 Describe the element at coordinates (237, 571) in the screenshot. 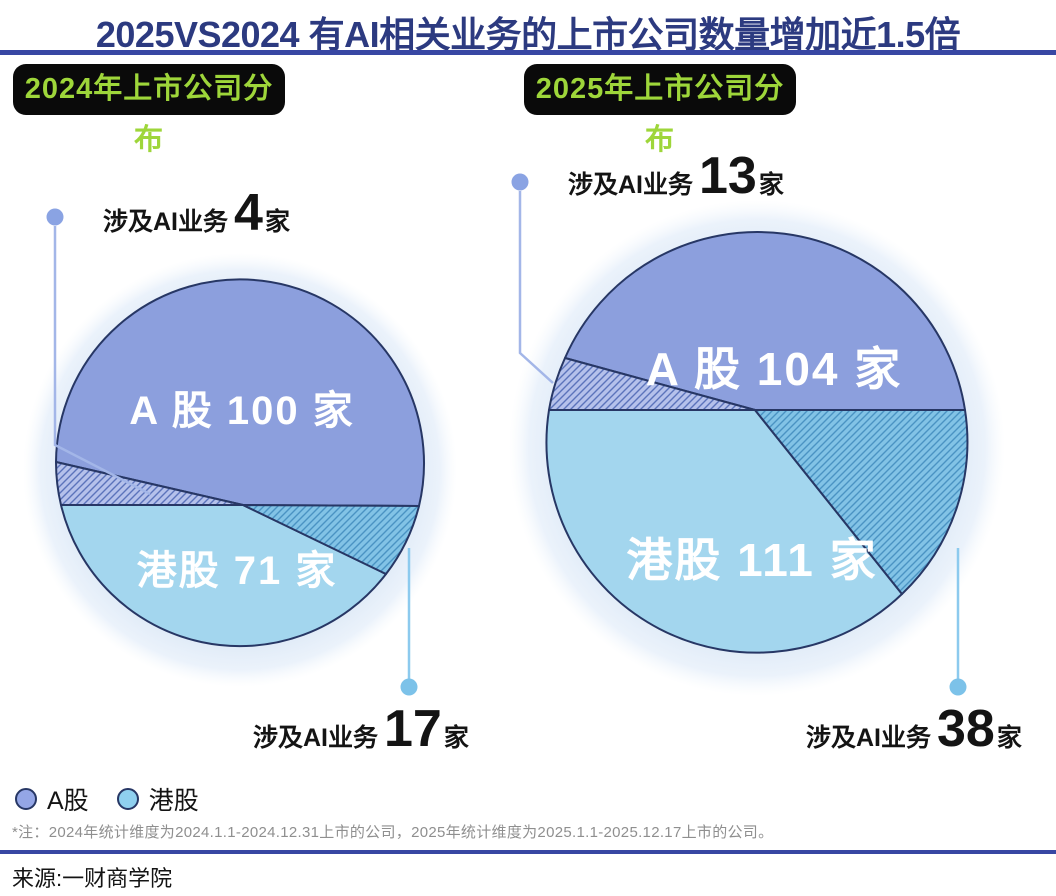

I see `pie-2024-hk-label: 港股 71 家` at that location.